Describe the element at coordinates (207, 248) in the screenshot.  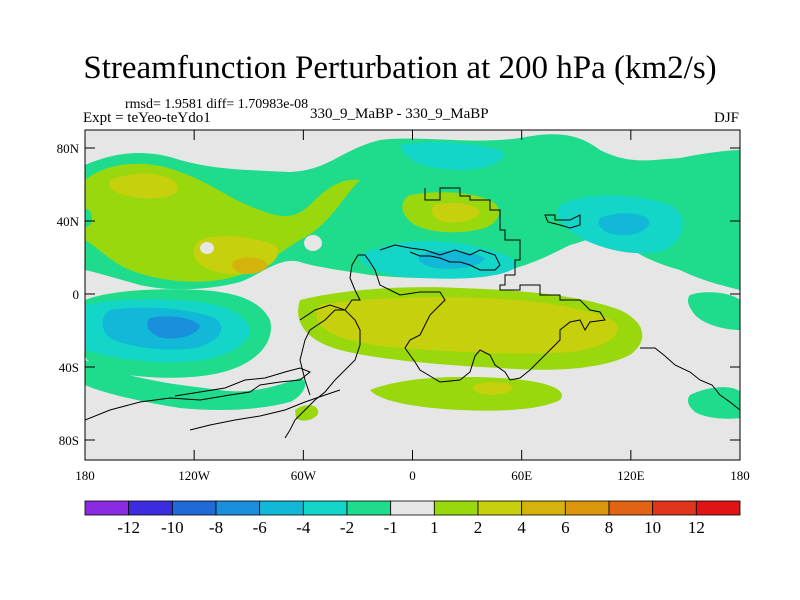
I see `contour-hole-a` at that location.